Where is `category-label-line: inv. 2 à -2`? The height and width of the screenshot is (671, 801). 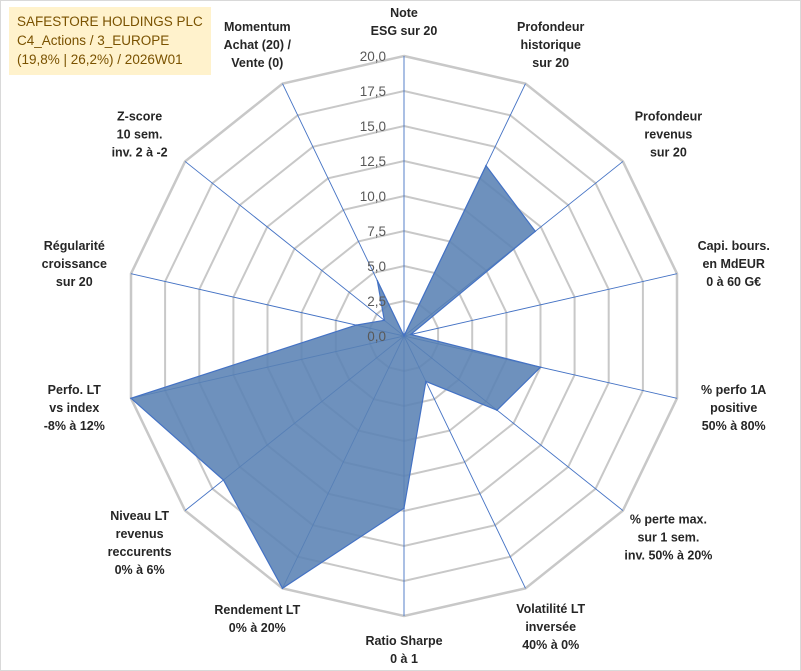
category-label-line: inv. 2 à -2 is located at coordinates (140, 153).